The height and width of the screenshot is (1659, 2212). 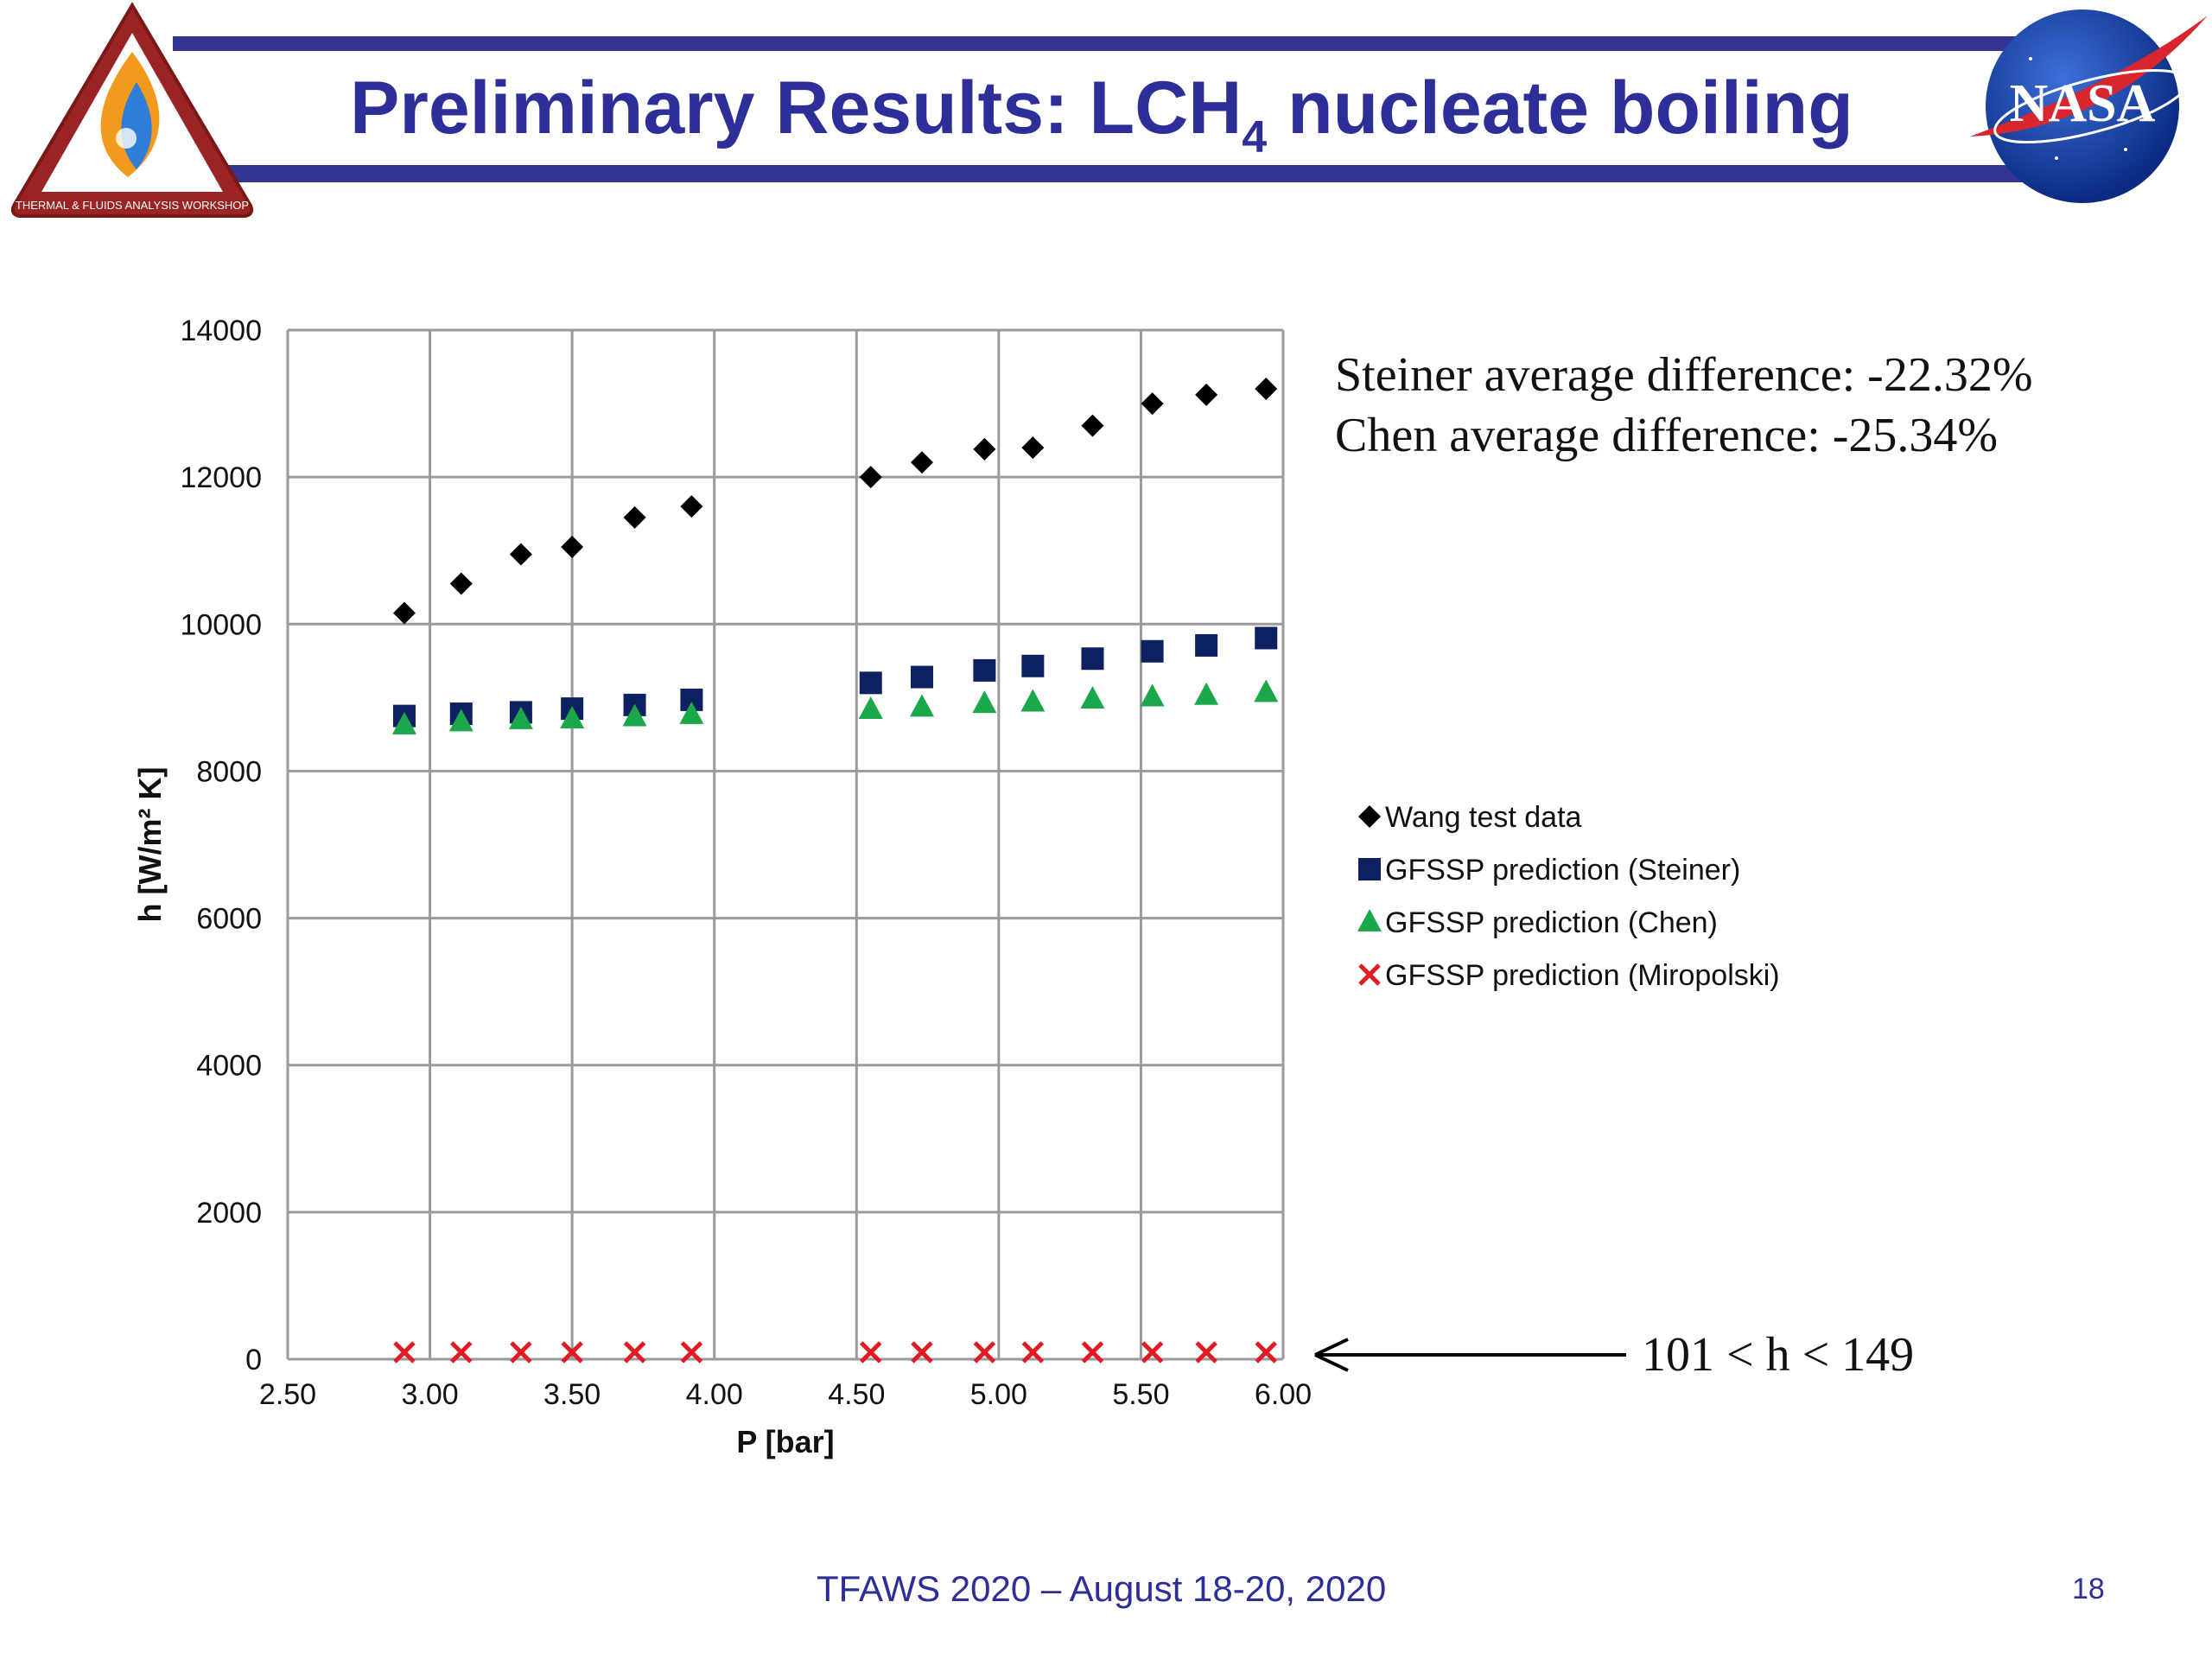 What do you see at coordinates (1369, 920) in the screenshot?
I see `legend-marker-triangle` at bounding box center [1369, 920].